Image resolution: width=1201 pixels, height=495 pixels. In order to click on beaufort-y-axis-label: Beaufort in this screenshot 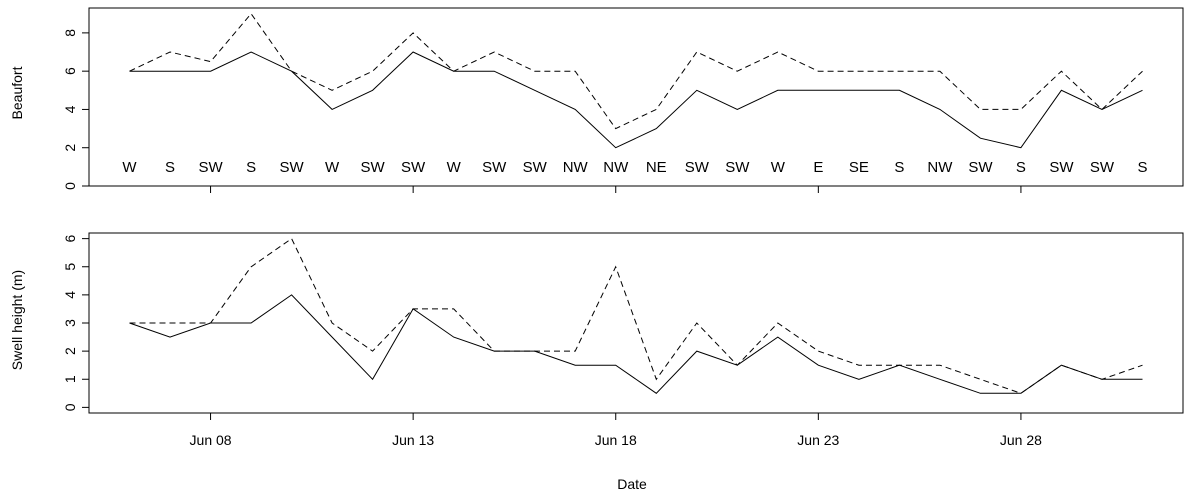, I will do `click(17, 92)`.